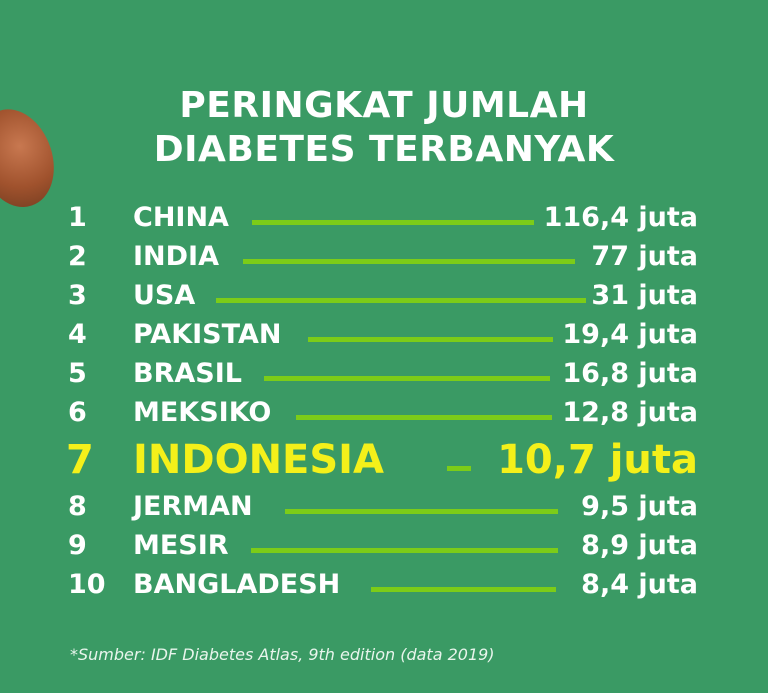 The image size is (768, 693). I want to click on diabetes-count: 8,4 juta, so click(639, 584).